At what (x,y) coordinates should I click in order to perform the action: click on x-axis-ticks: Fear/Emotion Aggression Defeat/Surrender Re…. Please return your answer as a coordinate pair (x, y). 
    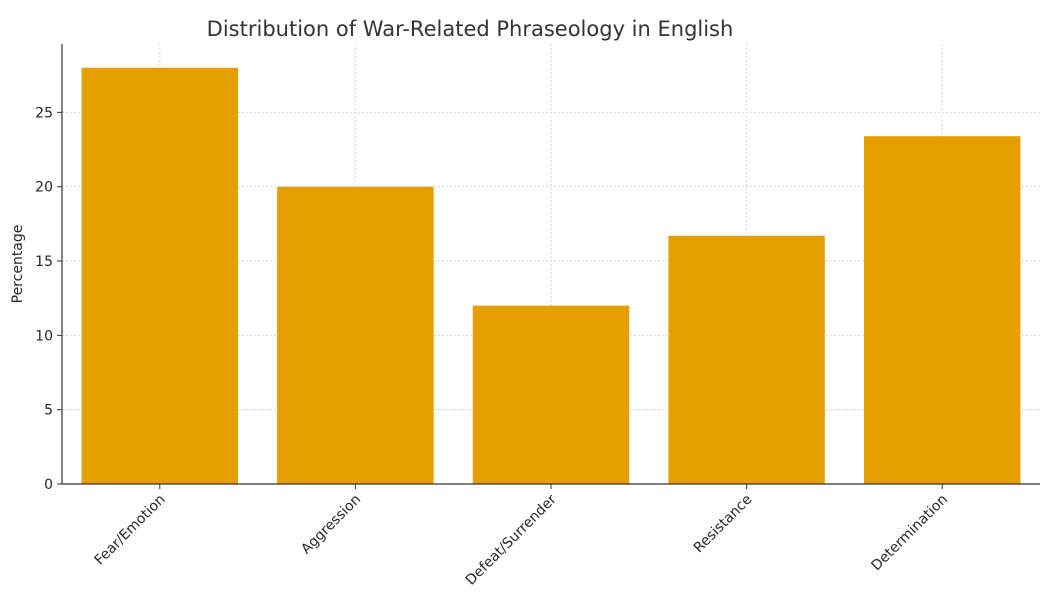
    Looking at the image, I should click on (521, 536).